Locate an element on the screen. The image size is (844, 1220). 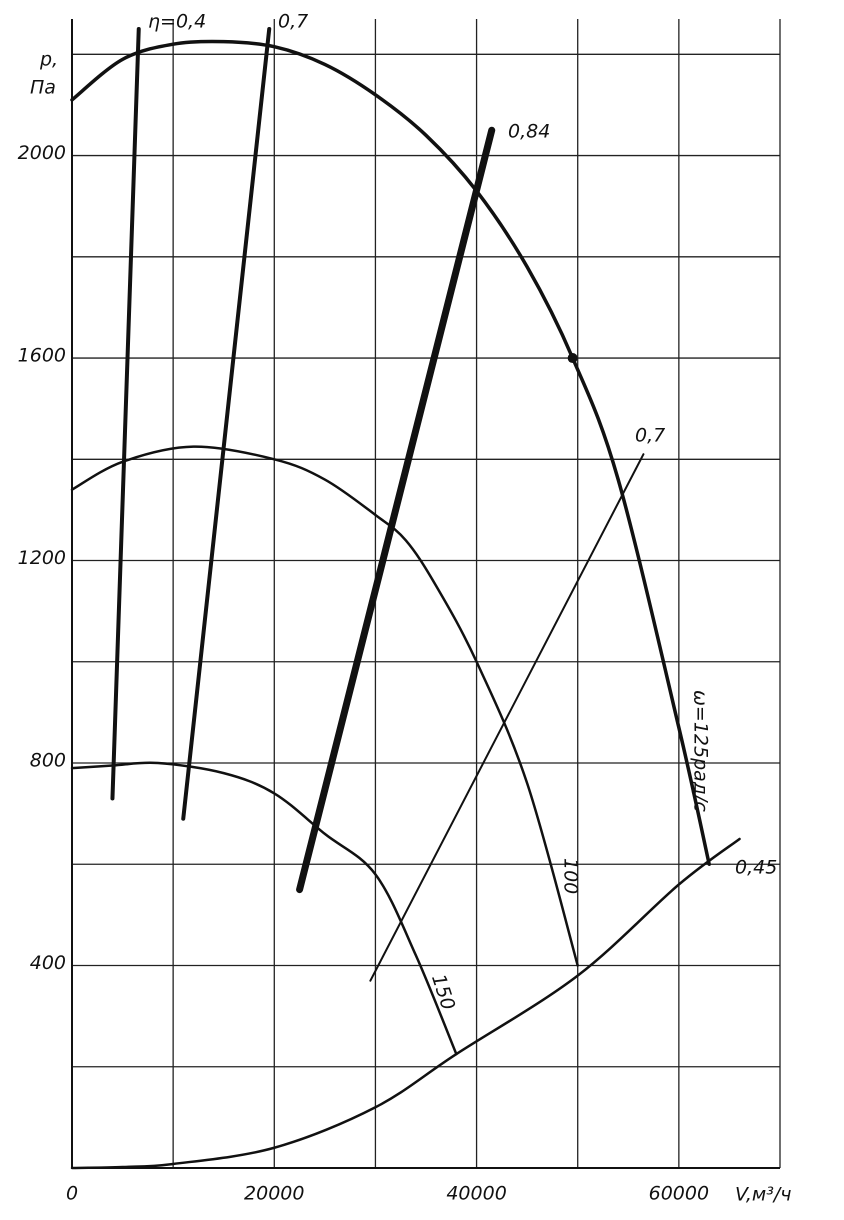
x-tick-label: 0 is located at coordinates (72, 1194).